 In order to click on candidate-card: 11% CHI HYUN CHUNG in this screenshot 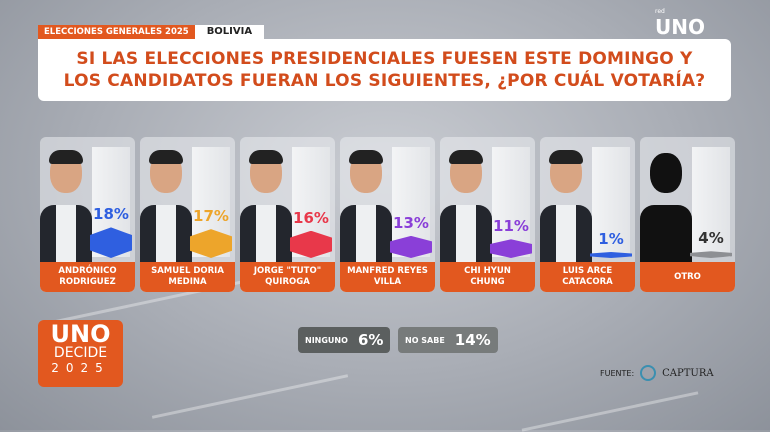, I will do `click(487, 214)`.